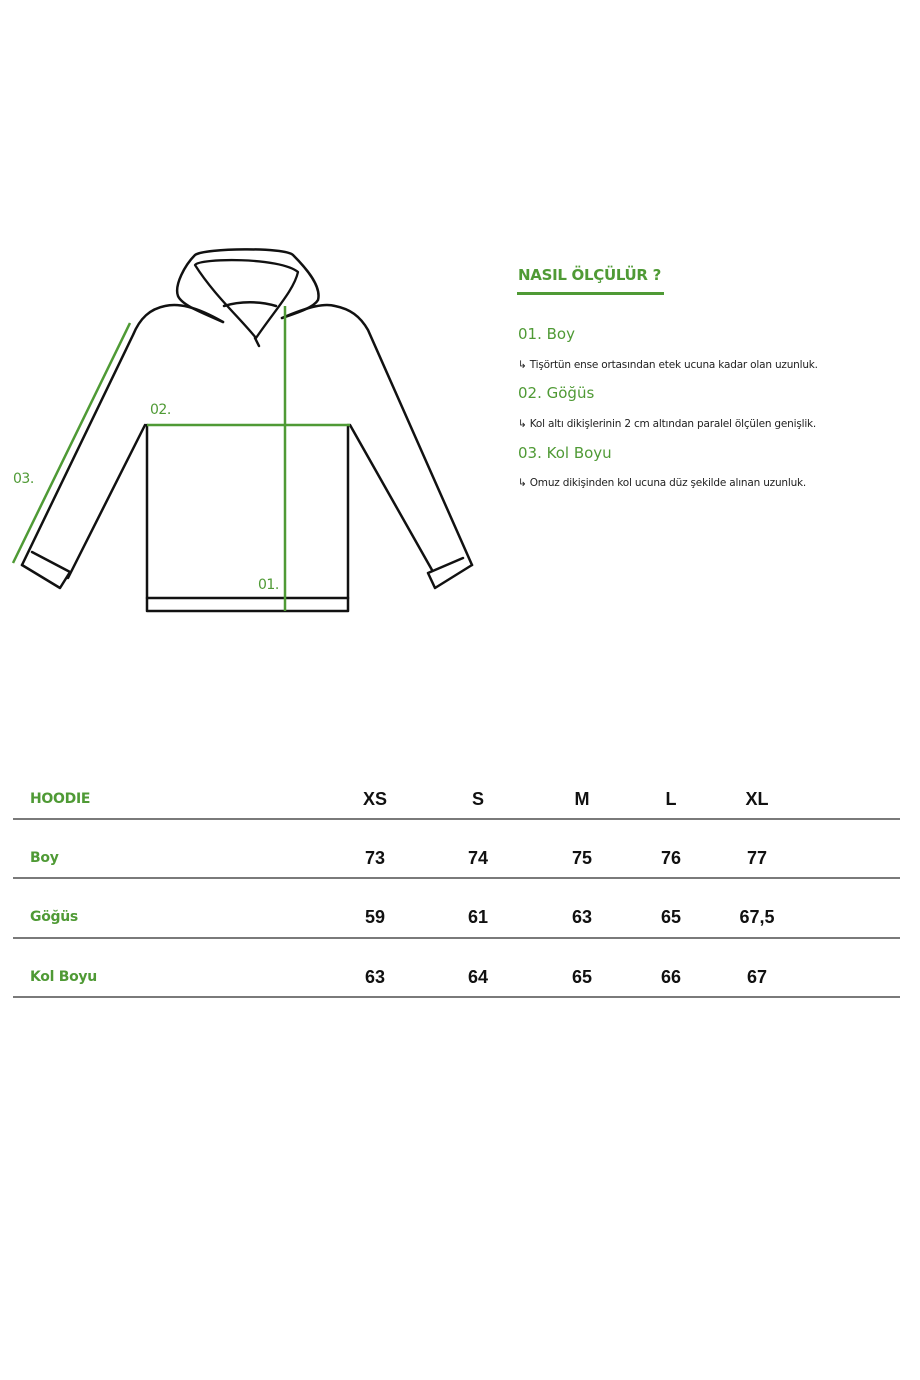  Describe the element at coordinates (460, 977) in the screenshot. I see `table-row: Kol Boyu 63 64 65 66 67` at that location.